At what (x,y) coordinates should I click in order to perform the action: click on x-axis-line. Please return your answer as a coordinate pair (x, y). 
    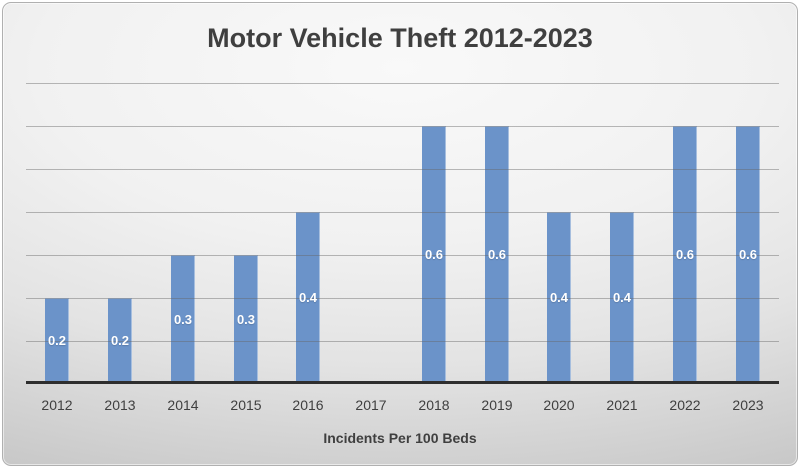
    Looking at the image, I should click on (402, 382).